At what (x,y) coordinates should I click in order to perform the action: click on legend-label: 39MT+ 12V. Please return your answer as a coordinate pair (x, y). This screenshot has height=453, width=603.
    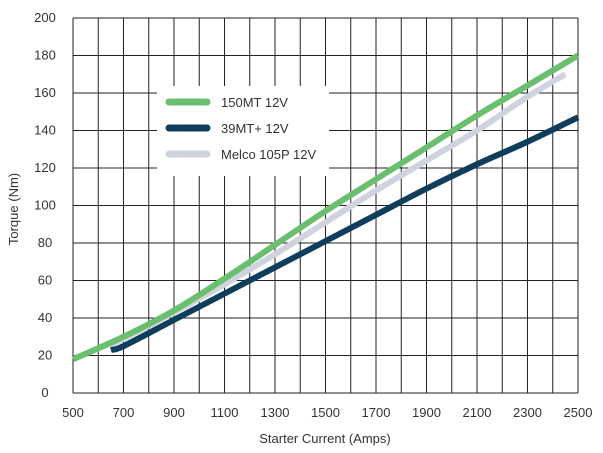
    Looking at the image, I should click on (255, 128).